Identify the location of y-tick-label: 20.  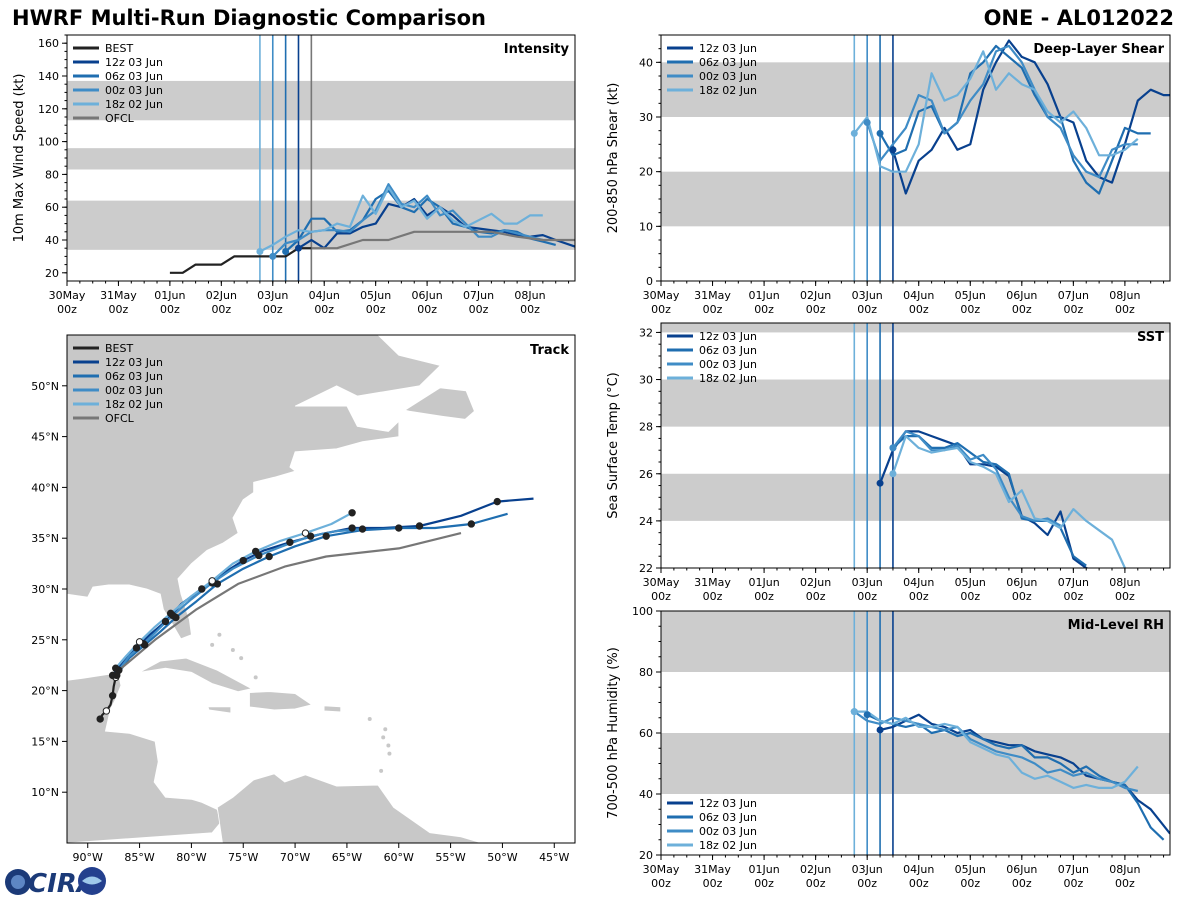
(646, 172).